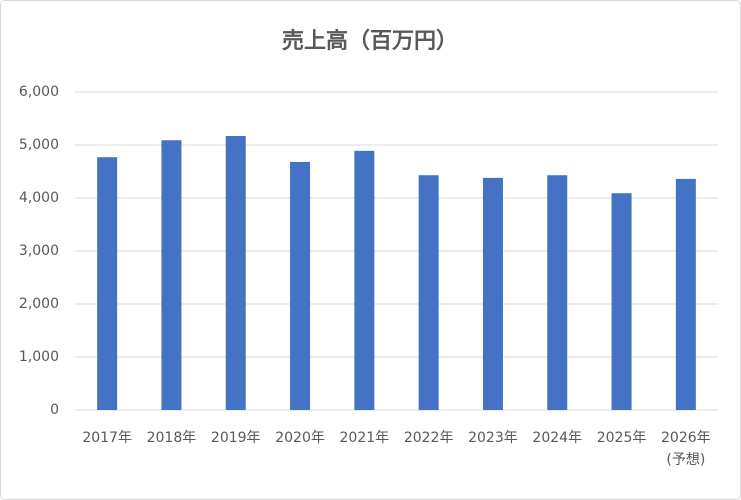 The height and width of the screenshot is (500, 741). Describe the element at coordinates (39, 92) in the screenshot. I see `y-tick-label: 6,000` at that location.